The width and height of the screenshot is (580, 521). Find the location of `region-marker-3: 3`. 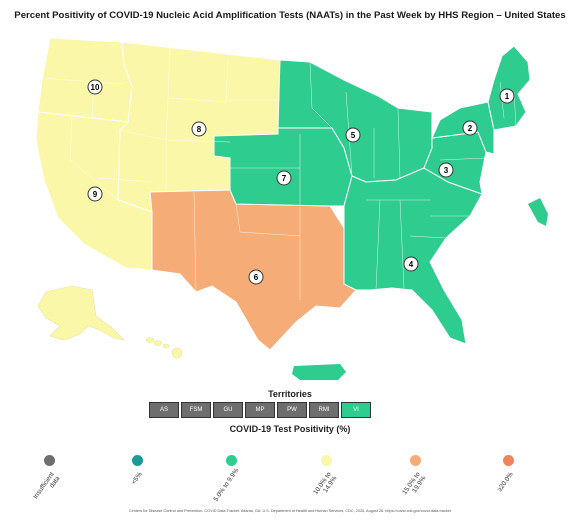

region-marker-3: 3 is located at coordinates (446, 170).